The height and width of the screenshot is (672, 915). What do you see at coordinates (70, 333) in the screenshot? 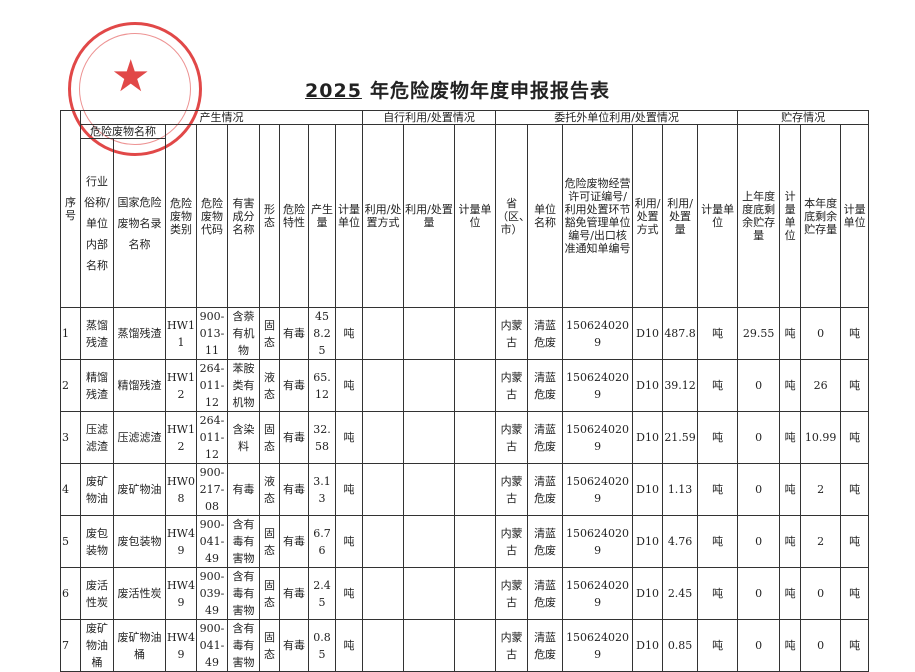
I see `table-cell: 1` at bounding box center [70, 333].